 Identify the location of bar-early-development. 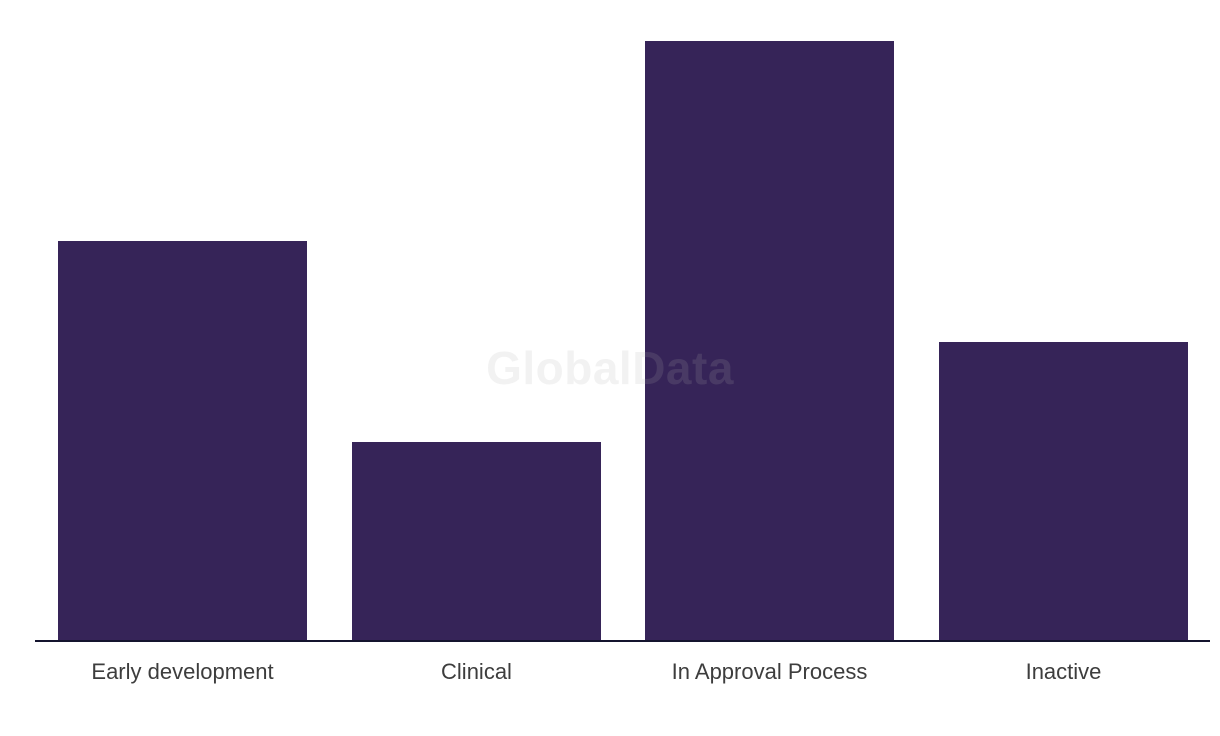
(182, 440).